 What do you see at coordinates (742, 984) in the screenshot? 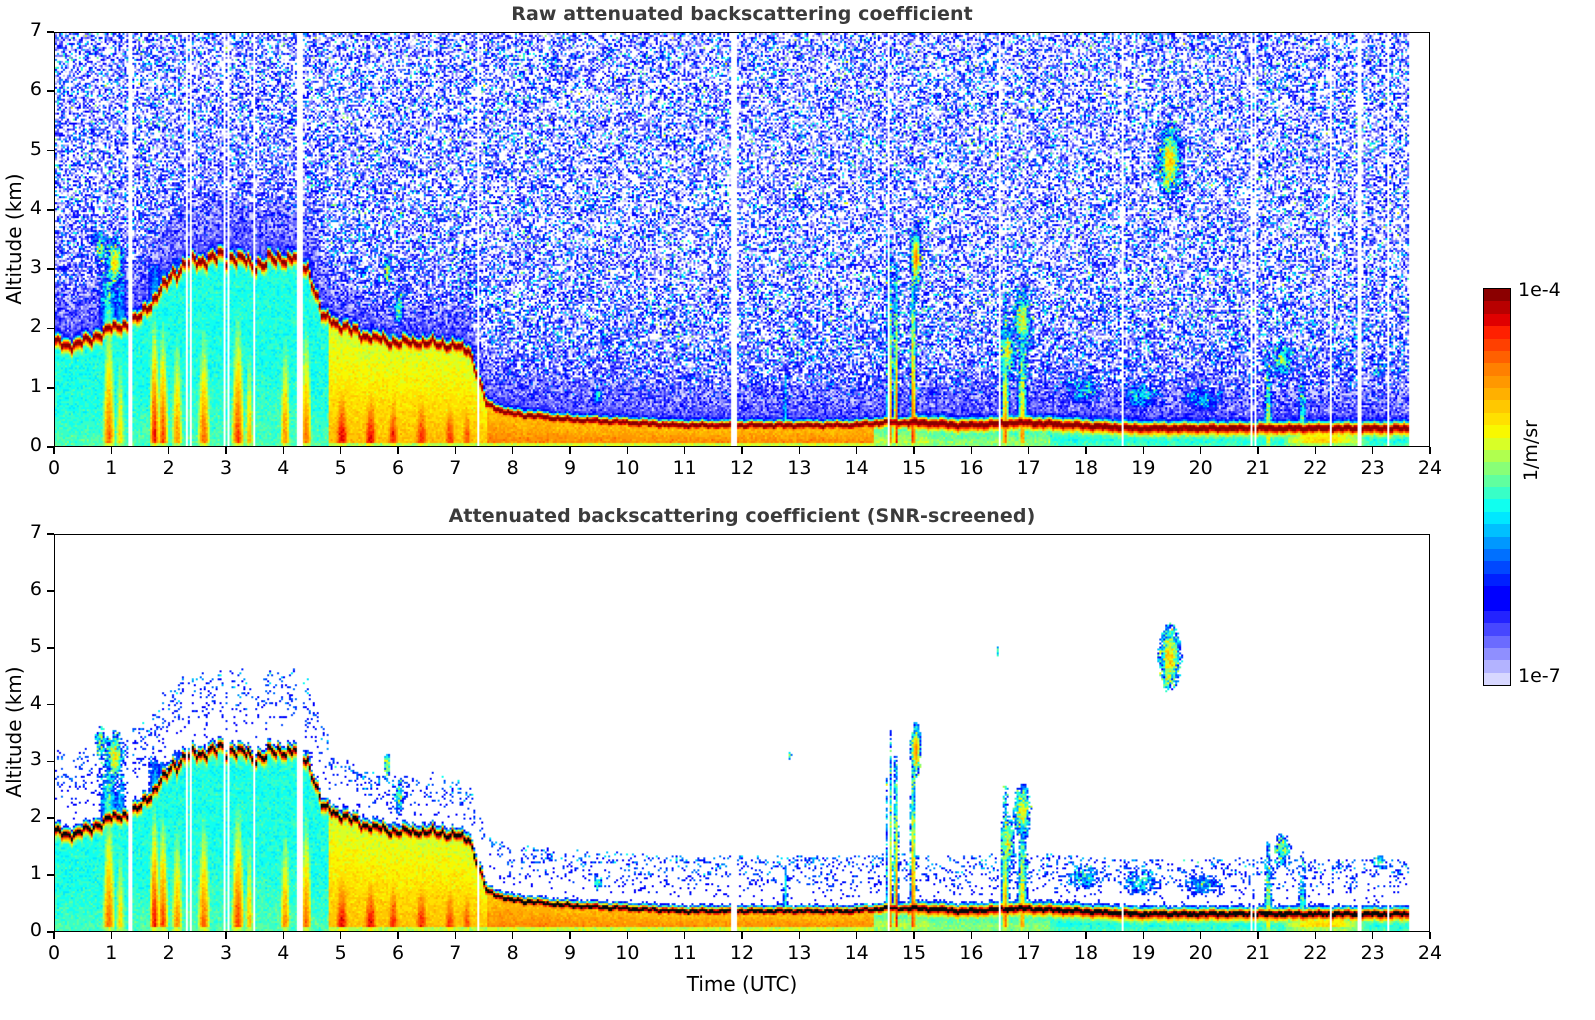
I see `x-axis-title: Time (UTC)` at bounding box center [742, 984].